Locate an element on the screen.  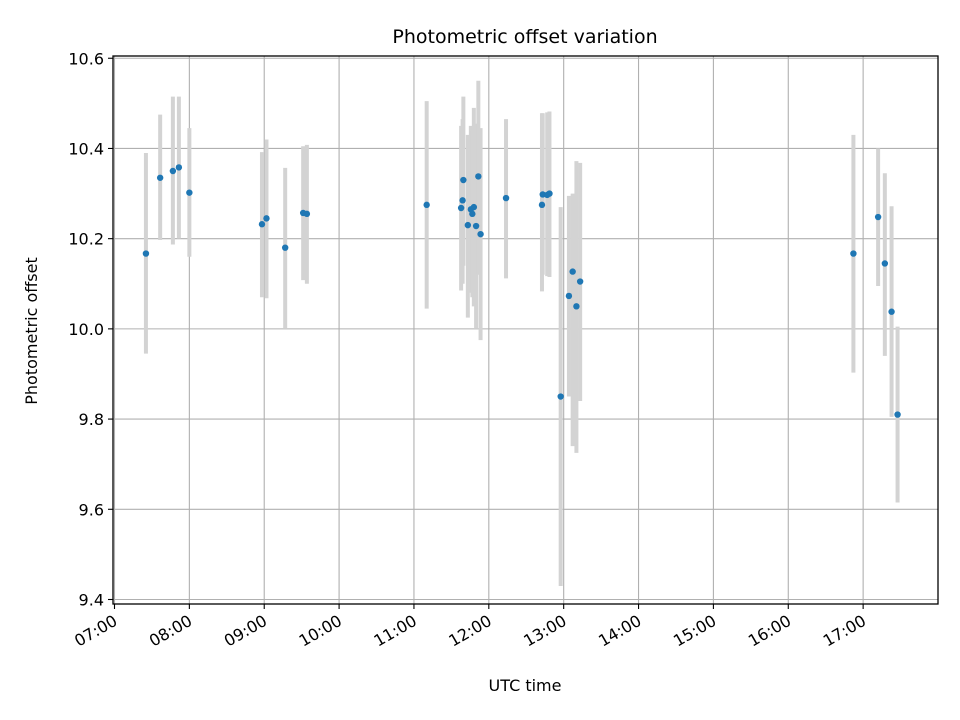
y-axis-label: Photometric offset is located at coordinates (31, 331).